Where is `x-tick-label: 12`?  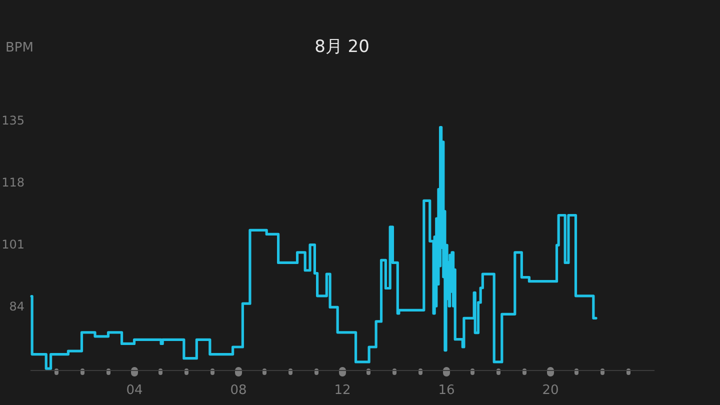 x-tick-label: 12 is located at coordinates (342, 390).